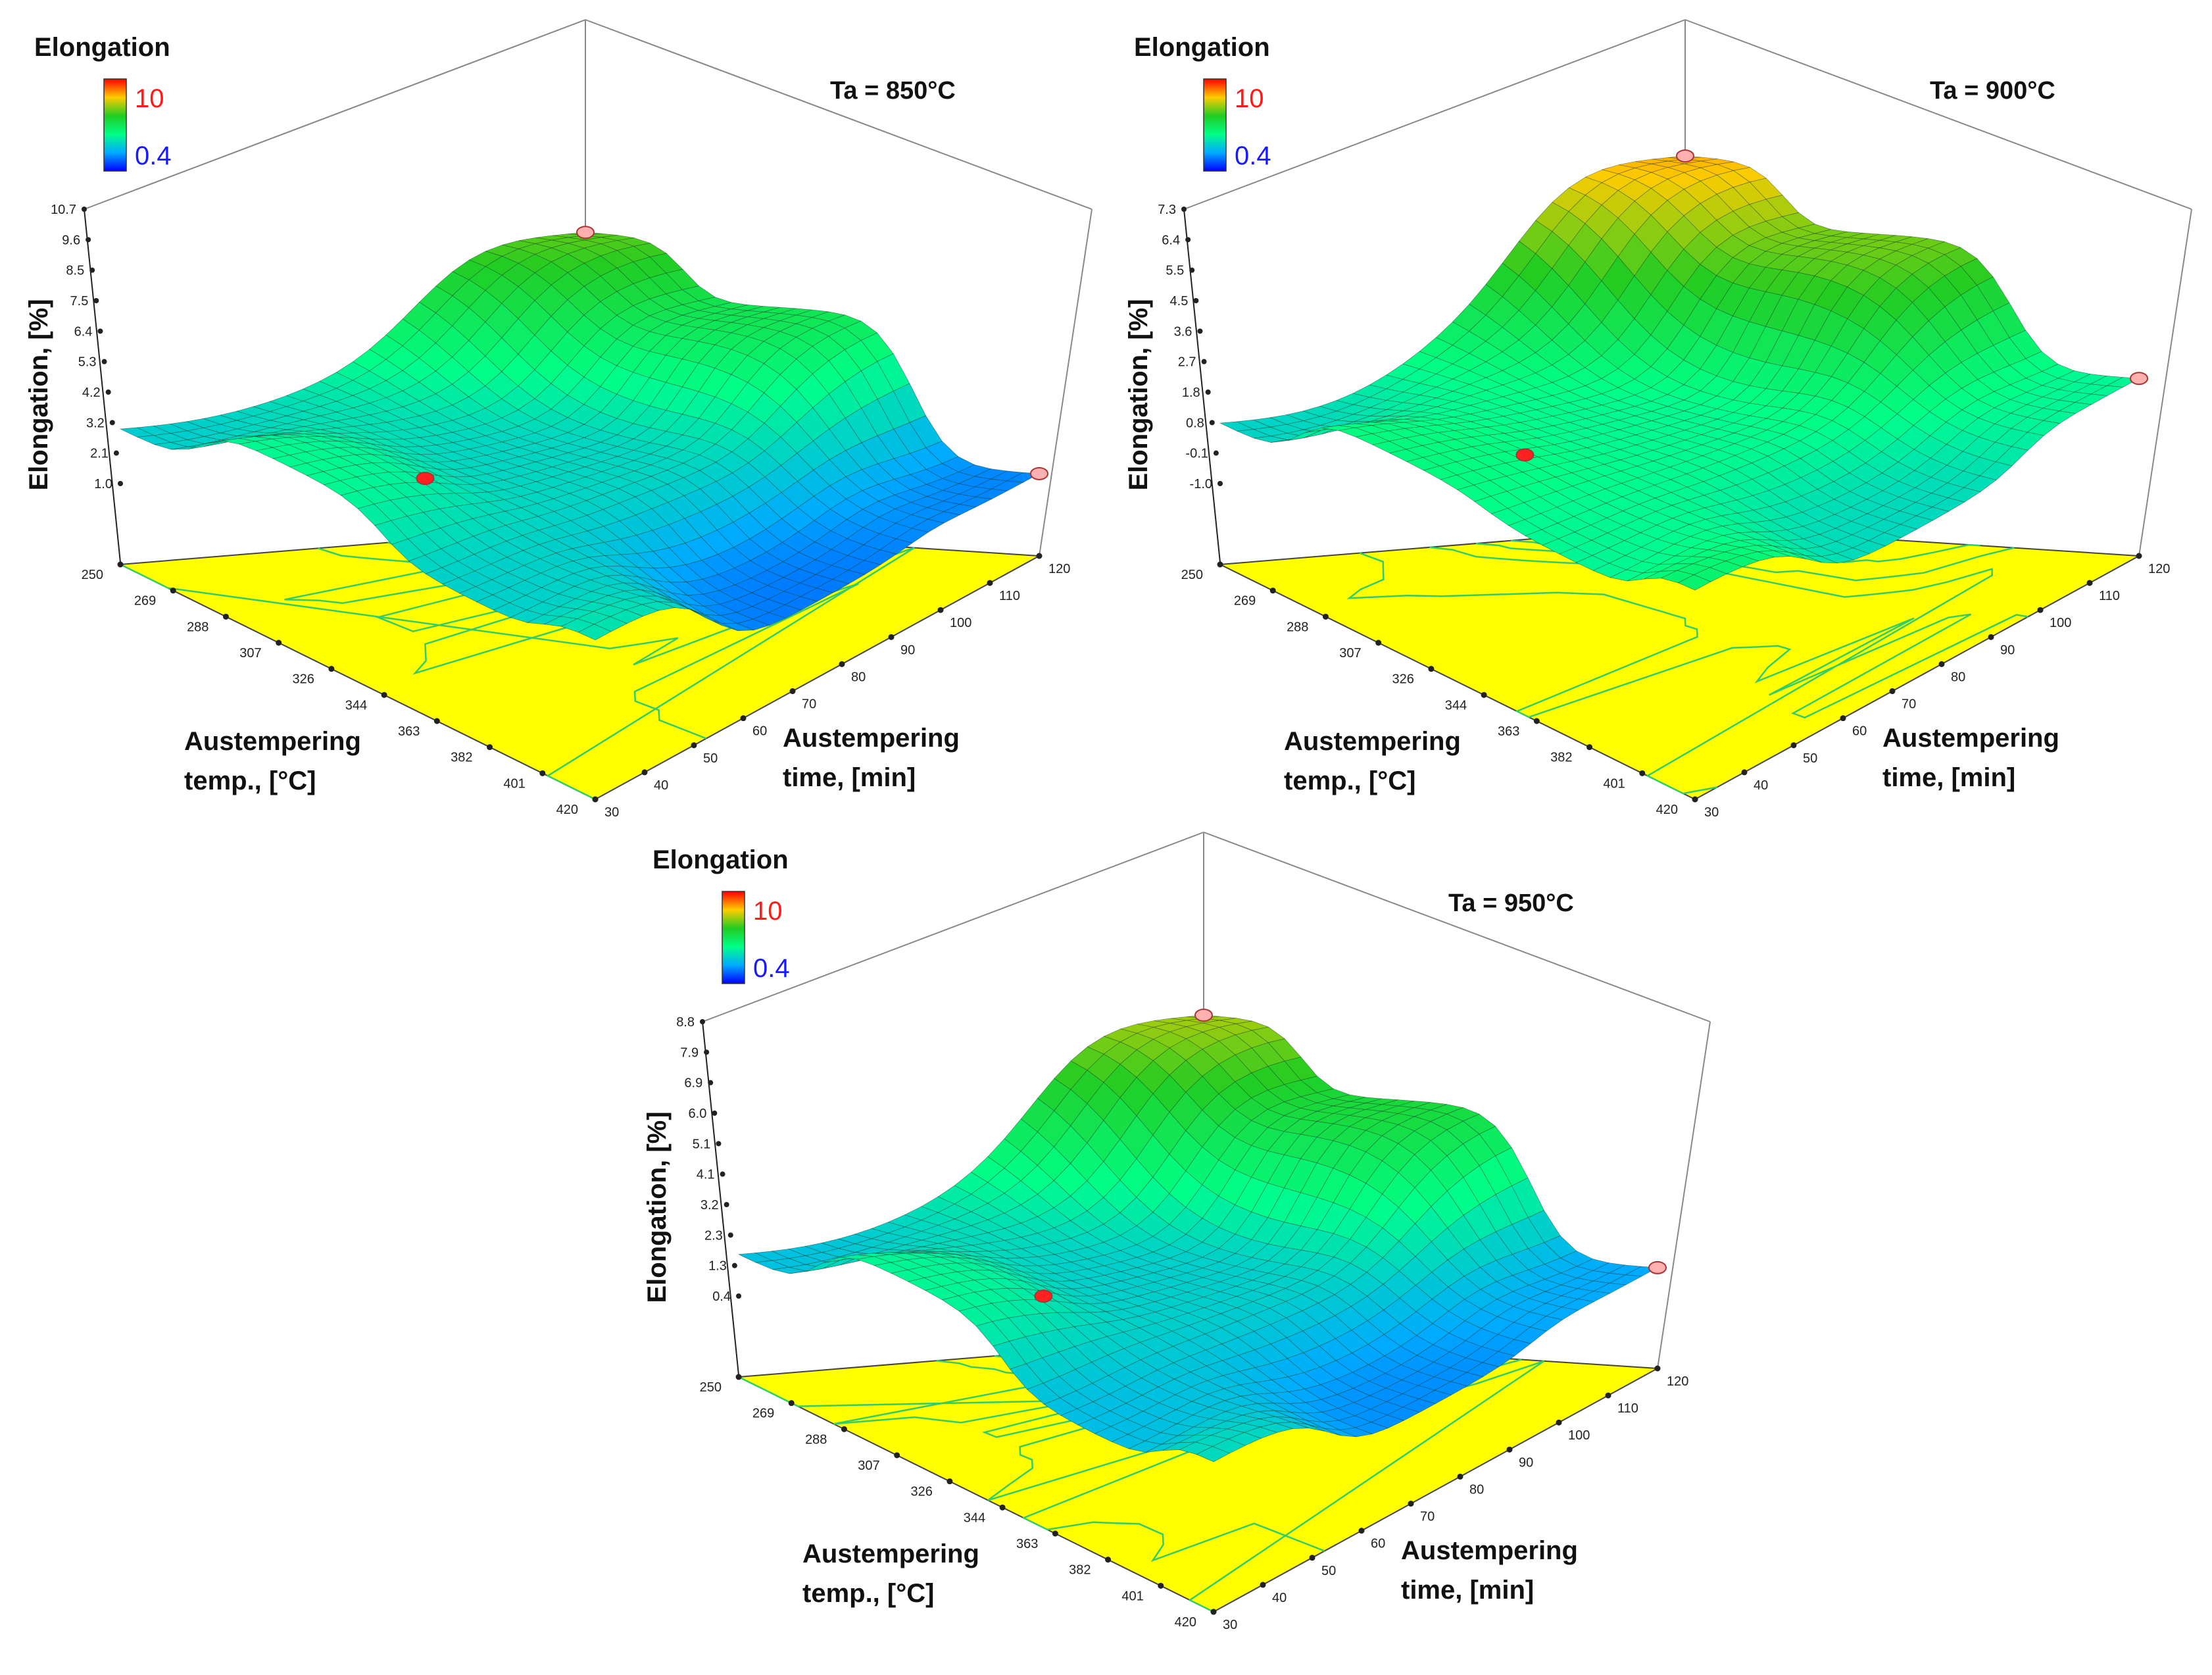  Describe the element at coordinates (1970, 738) in the screenshot. I see `y-axis-title-line1: Austempering` at that location.